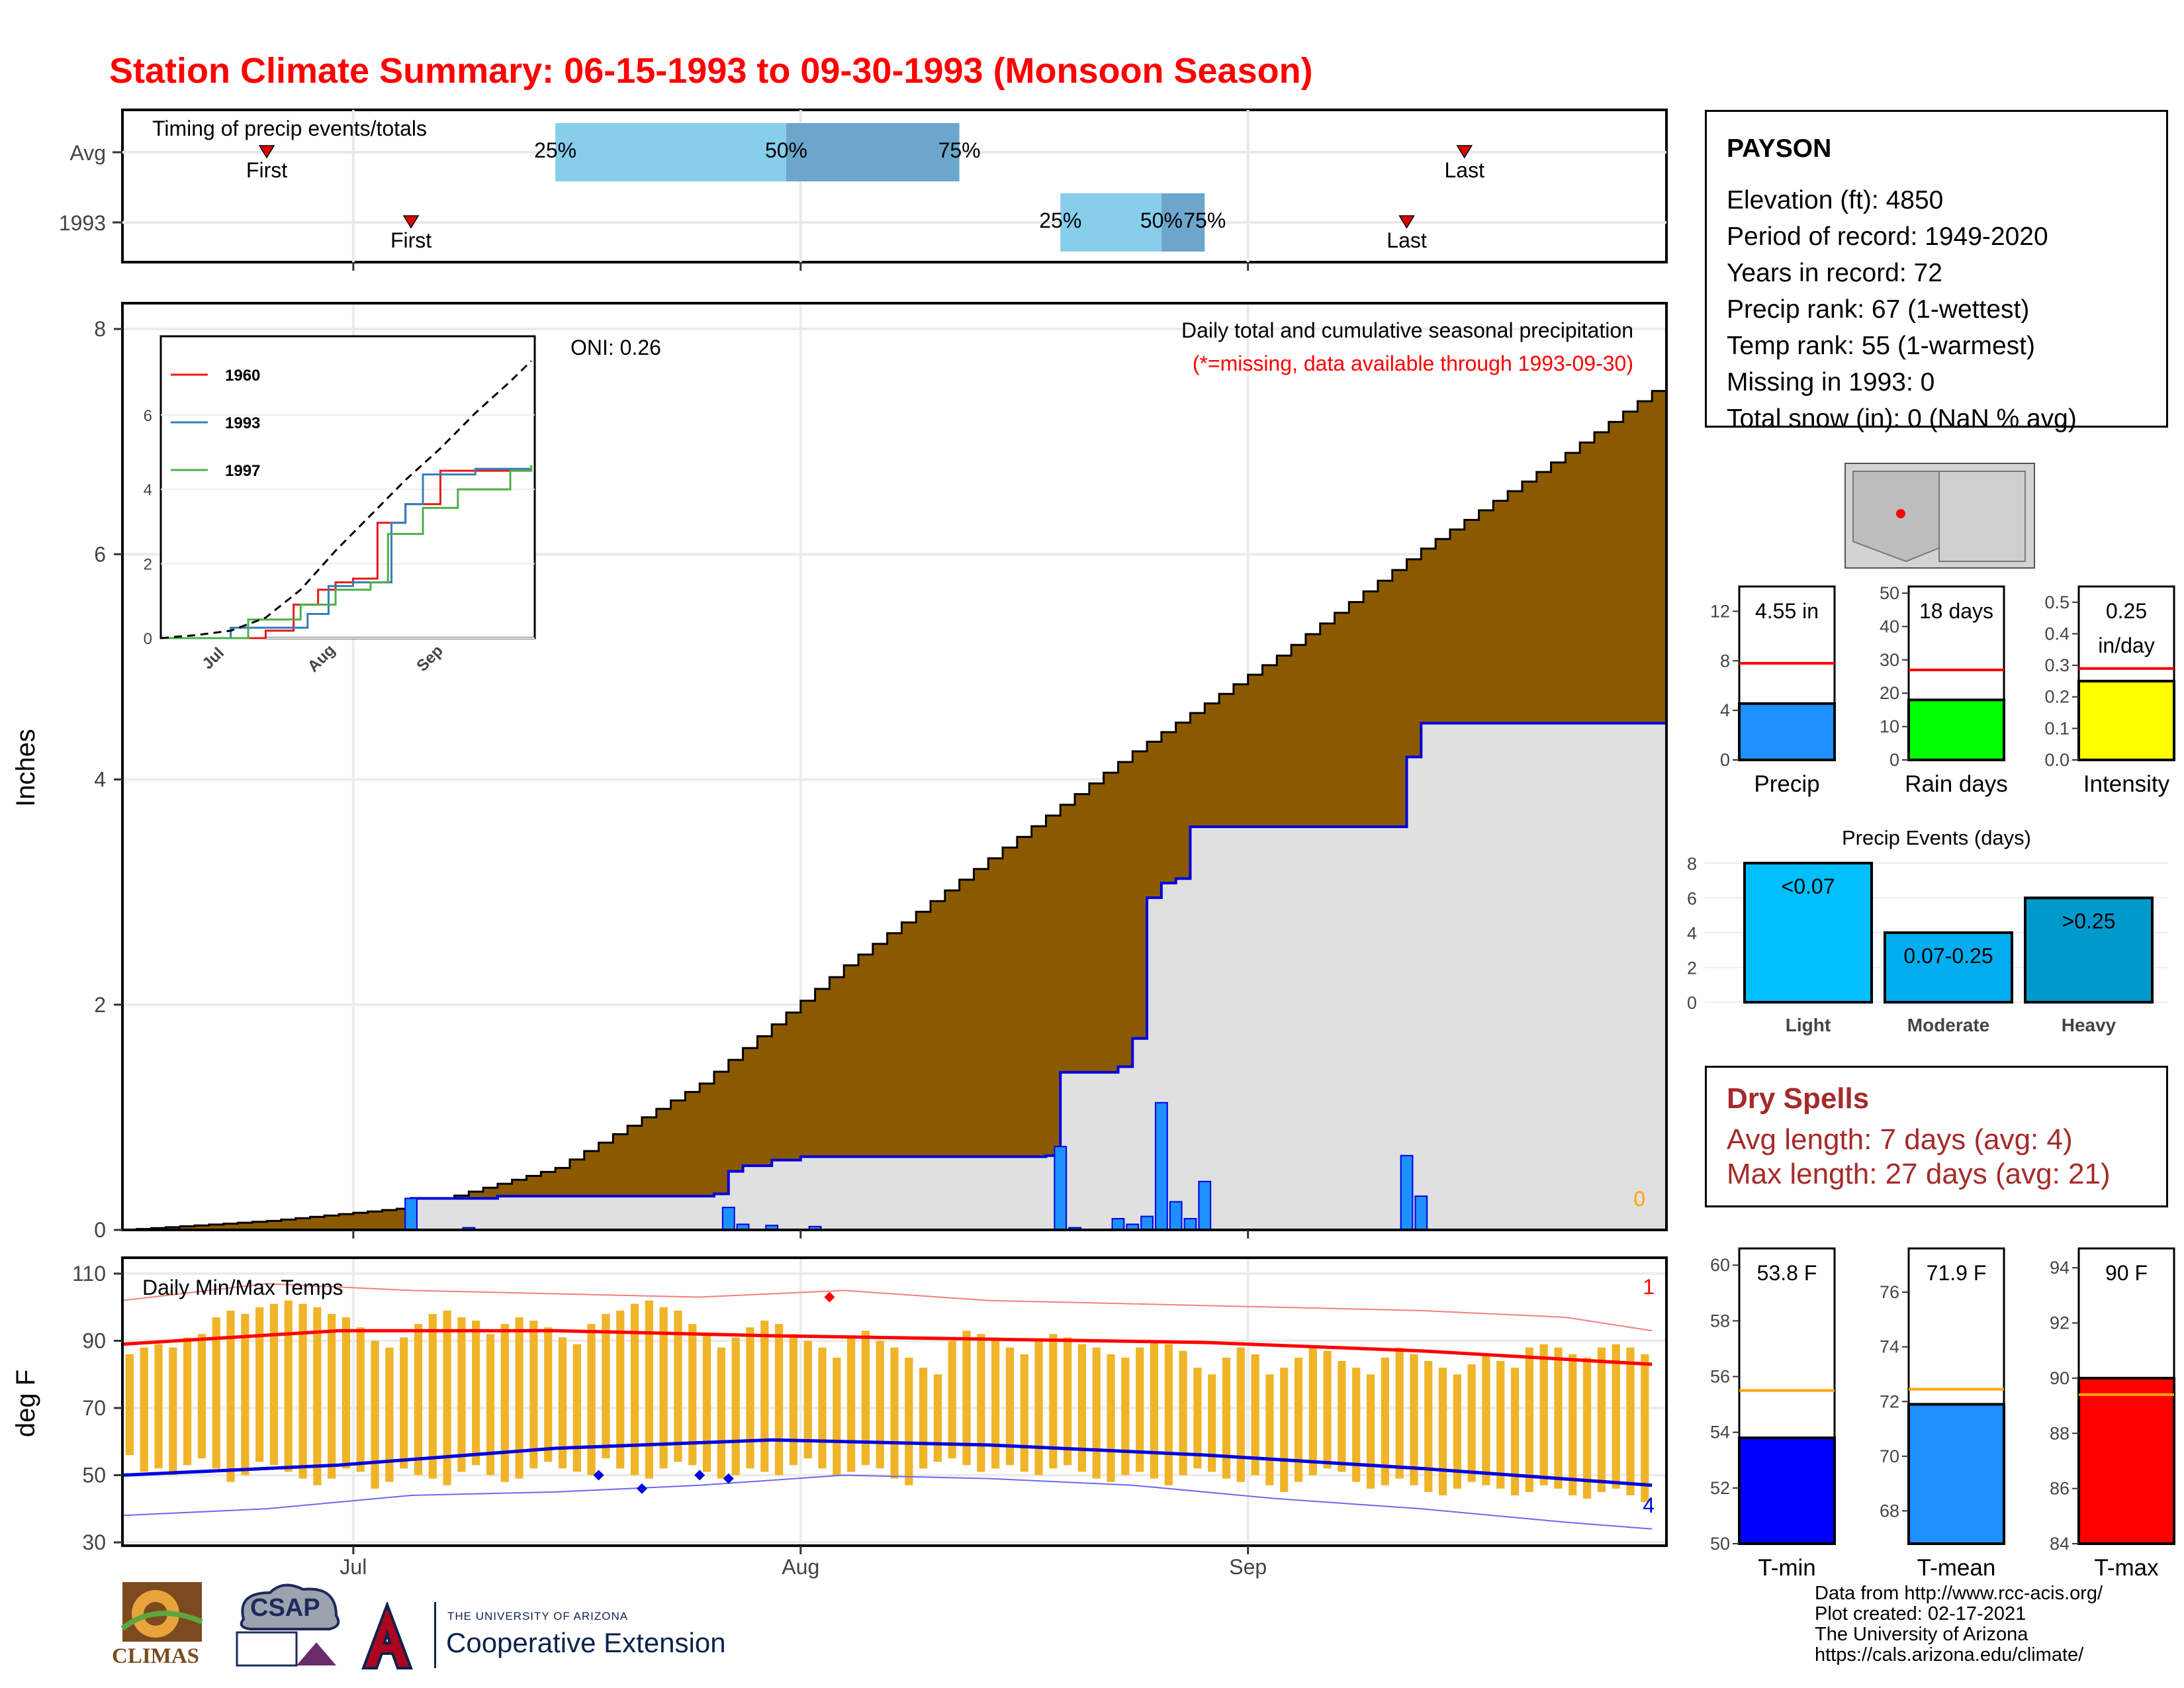  What do you see at coordinates (887, 1307) in the screenshot?
I see `record-high-line` at bounding box center [887, 1307].